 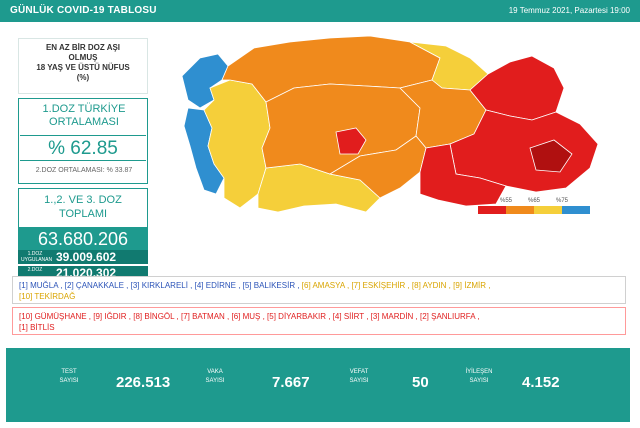 I want to click on map-legend: %55 %65 %75, so click(x=534, y=206).